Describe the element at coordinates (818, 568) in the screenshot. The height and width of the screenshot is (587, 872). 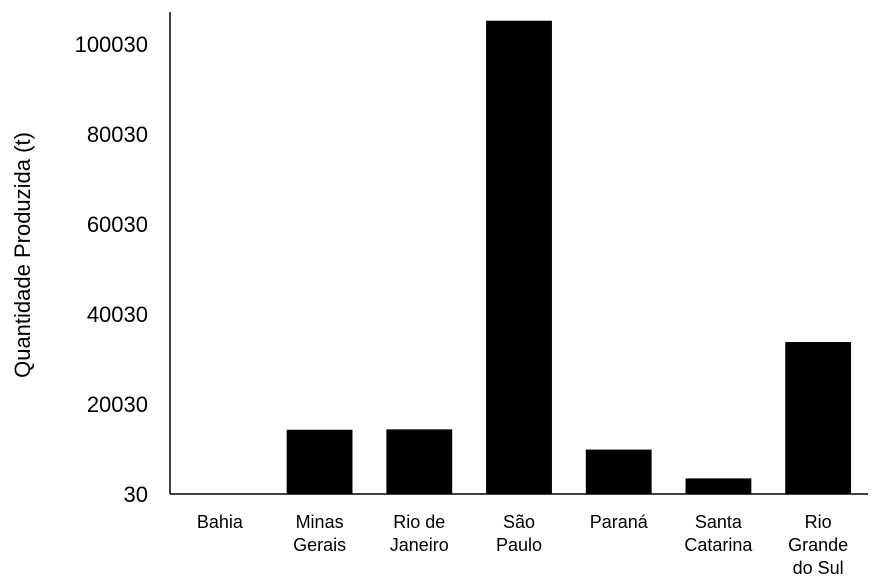
I see `x-tick-label: do Sul` at that location.